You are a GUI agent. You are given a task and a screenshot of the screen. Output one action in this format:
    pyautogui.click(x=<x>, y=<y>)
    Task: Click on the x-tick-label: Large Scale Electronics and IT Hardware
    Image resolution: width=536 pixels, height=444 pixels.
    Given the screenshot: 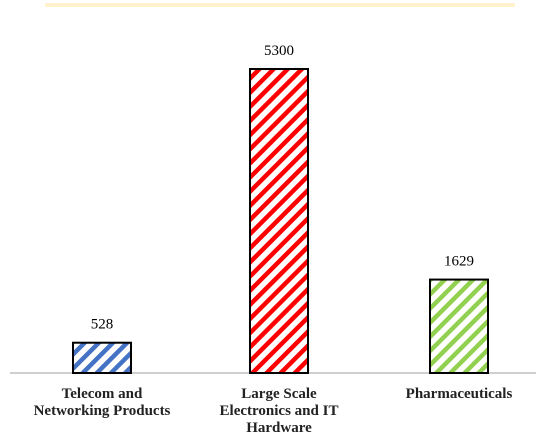 What is the action you would take?
    pyautogui.click(x=279, y=411)
    